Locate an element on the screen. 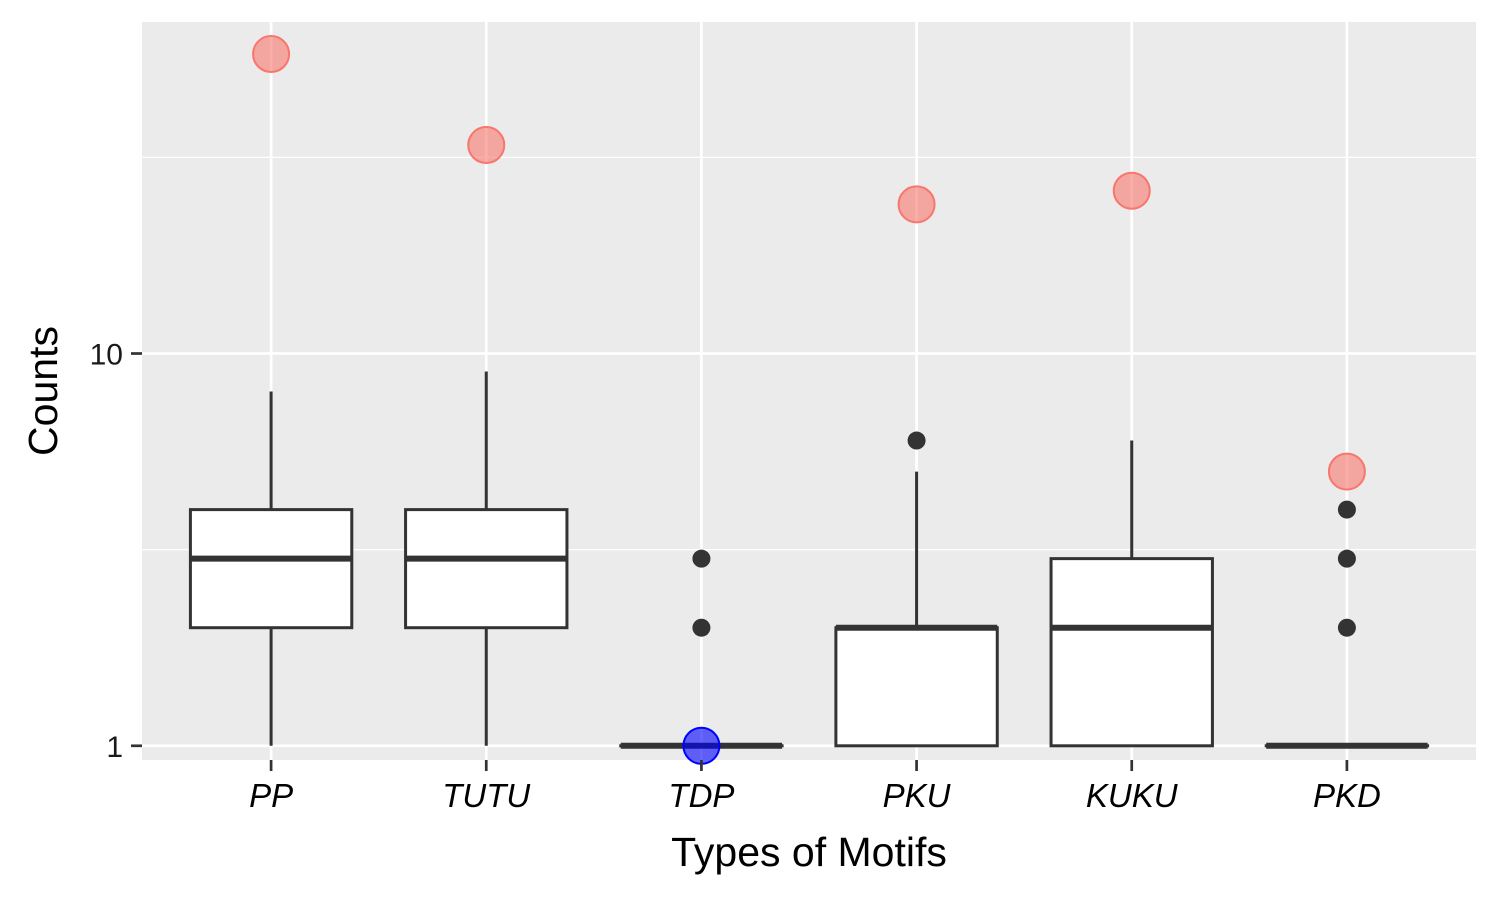  highlight-point-tutu is located at coordinates (486, 145).